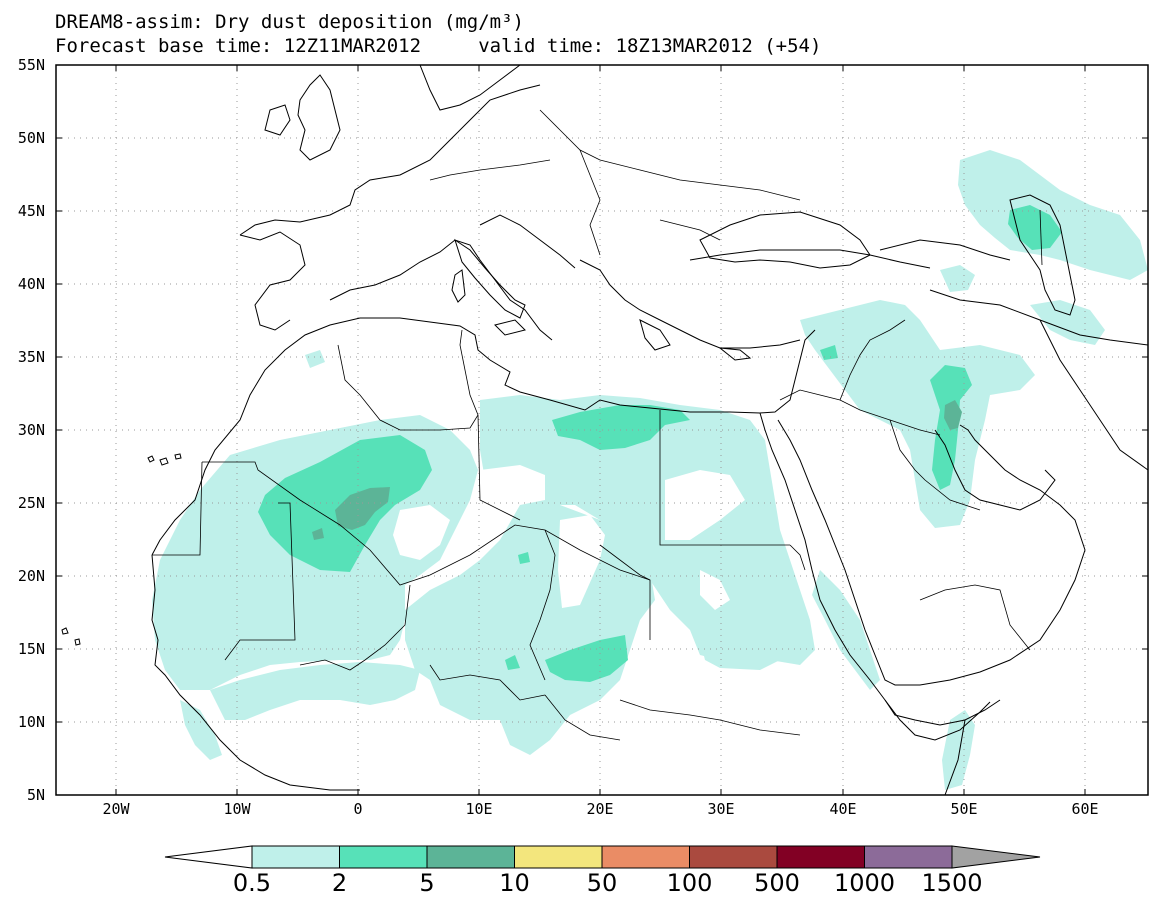 The image size is (1165, 907). What do you see at coordinates (514, 883) in the screenshot?
I see `colorbar-label: 10` at bounding box center [514, 883].